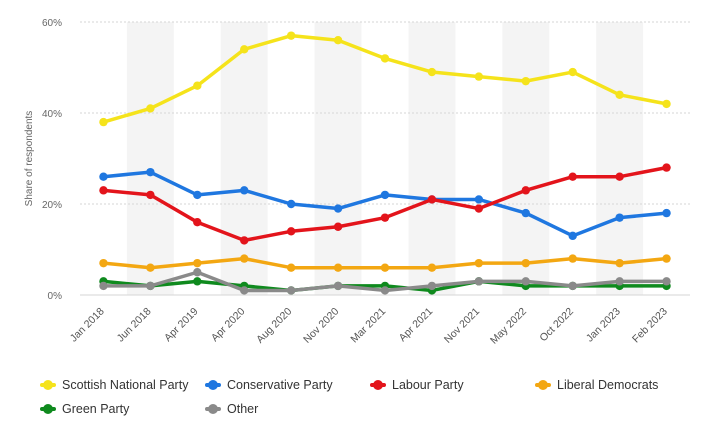 This screenshot has height=437, width=717. I want to click on x-tick-label: Nov 2021, so click(462, 325).